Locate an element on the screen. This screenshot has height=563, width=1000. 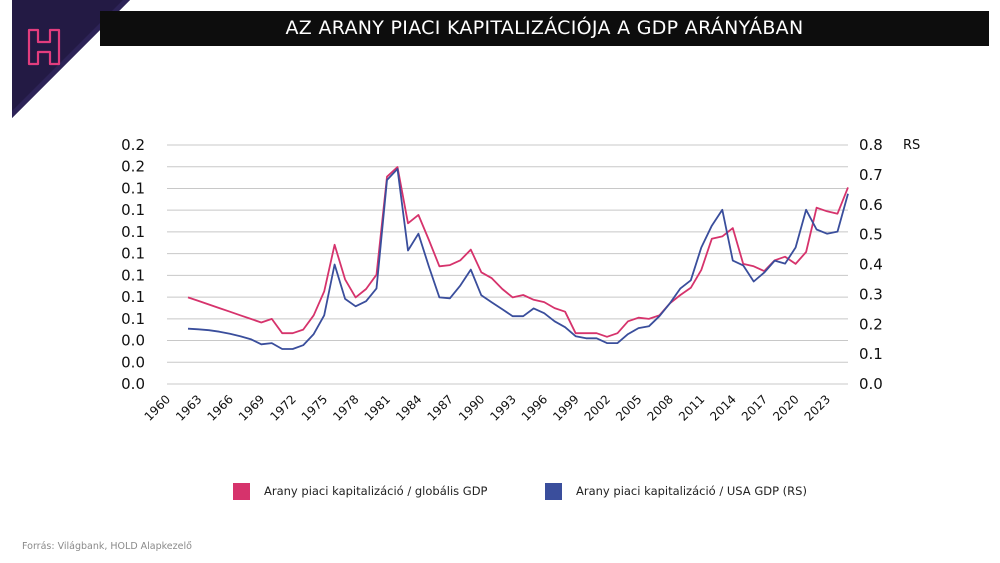
y-axis-right: 0.0 0.1 0.2 0.3 0.4 0.5 0.6 0.7 0.8 is located at coordinates (871, 264).